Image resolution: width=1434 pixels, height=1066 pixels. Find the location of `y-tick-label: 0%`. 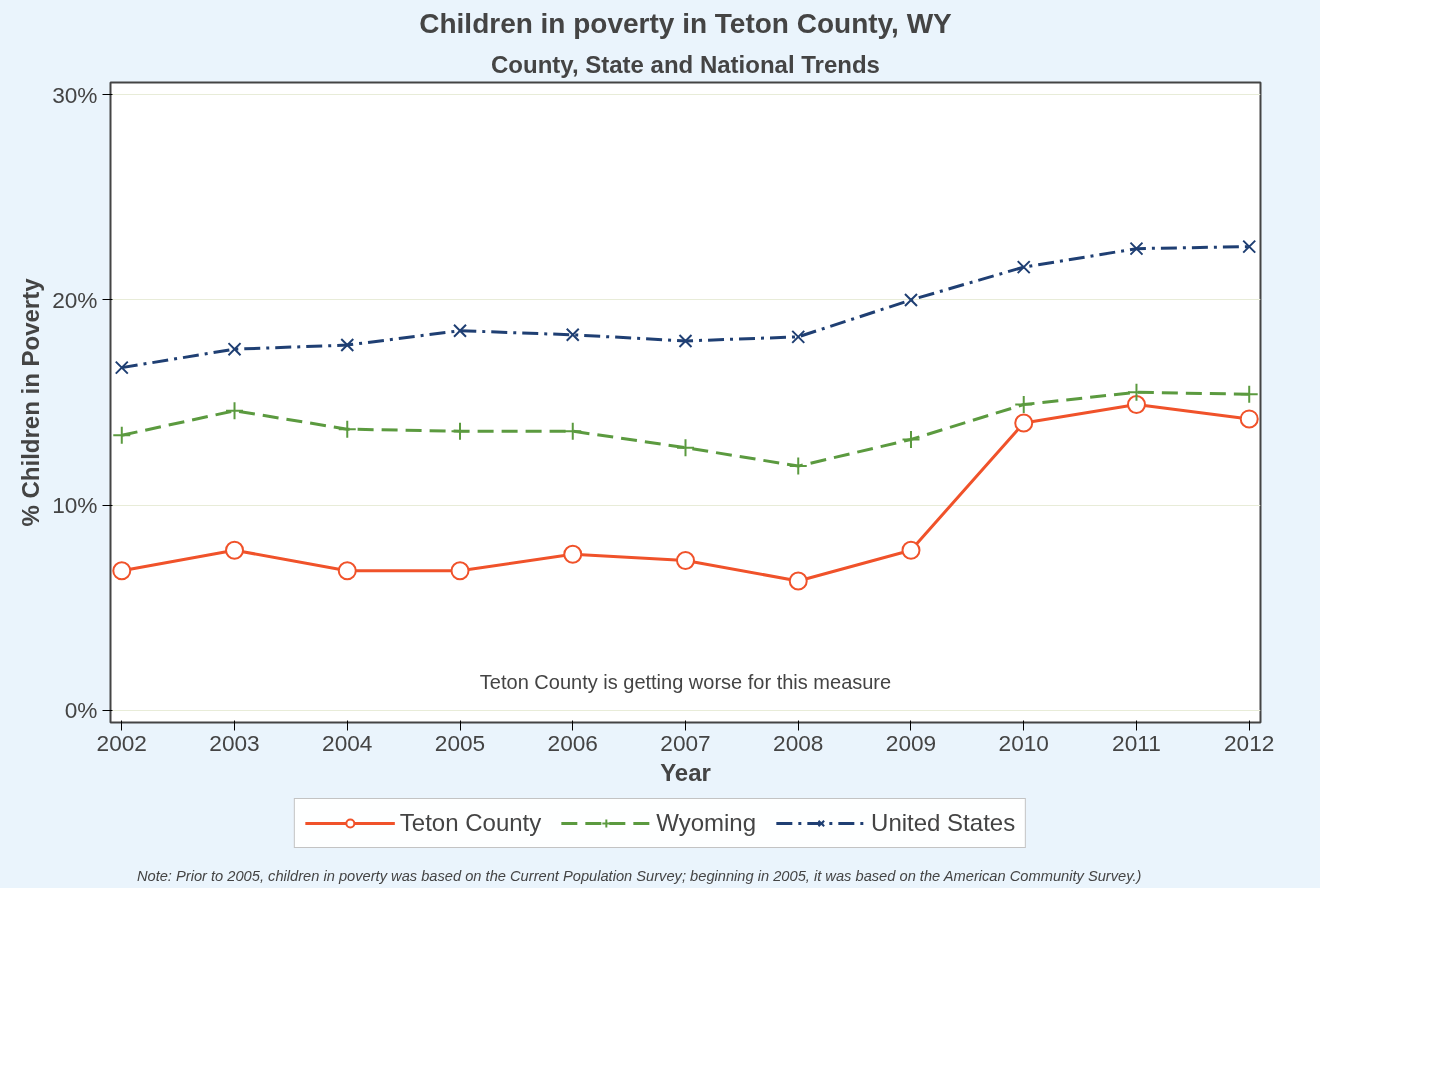

y-tick-label: 0% is located at coordinates (81, 710).